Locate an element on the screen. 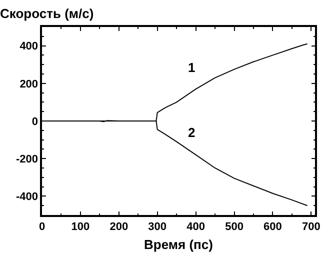 The width and height of the screenshot is (329, 265). series-label: 2 is located at coordinates (192, 132).